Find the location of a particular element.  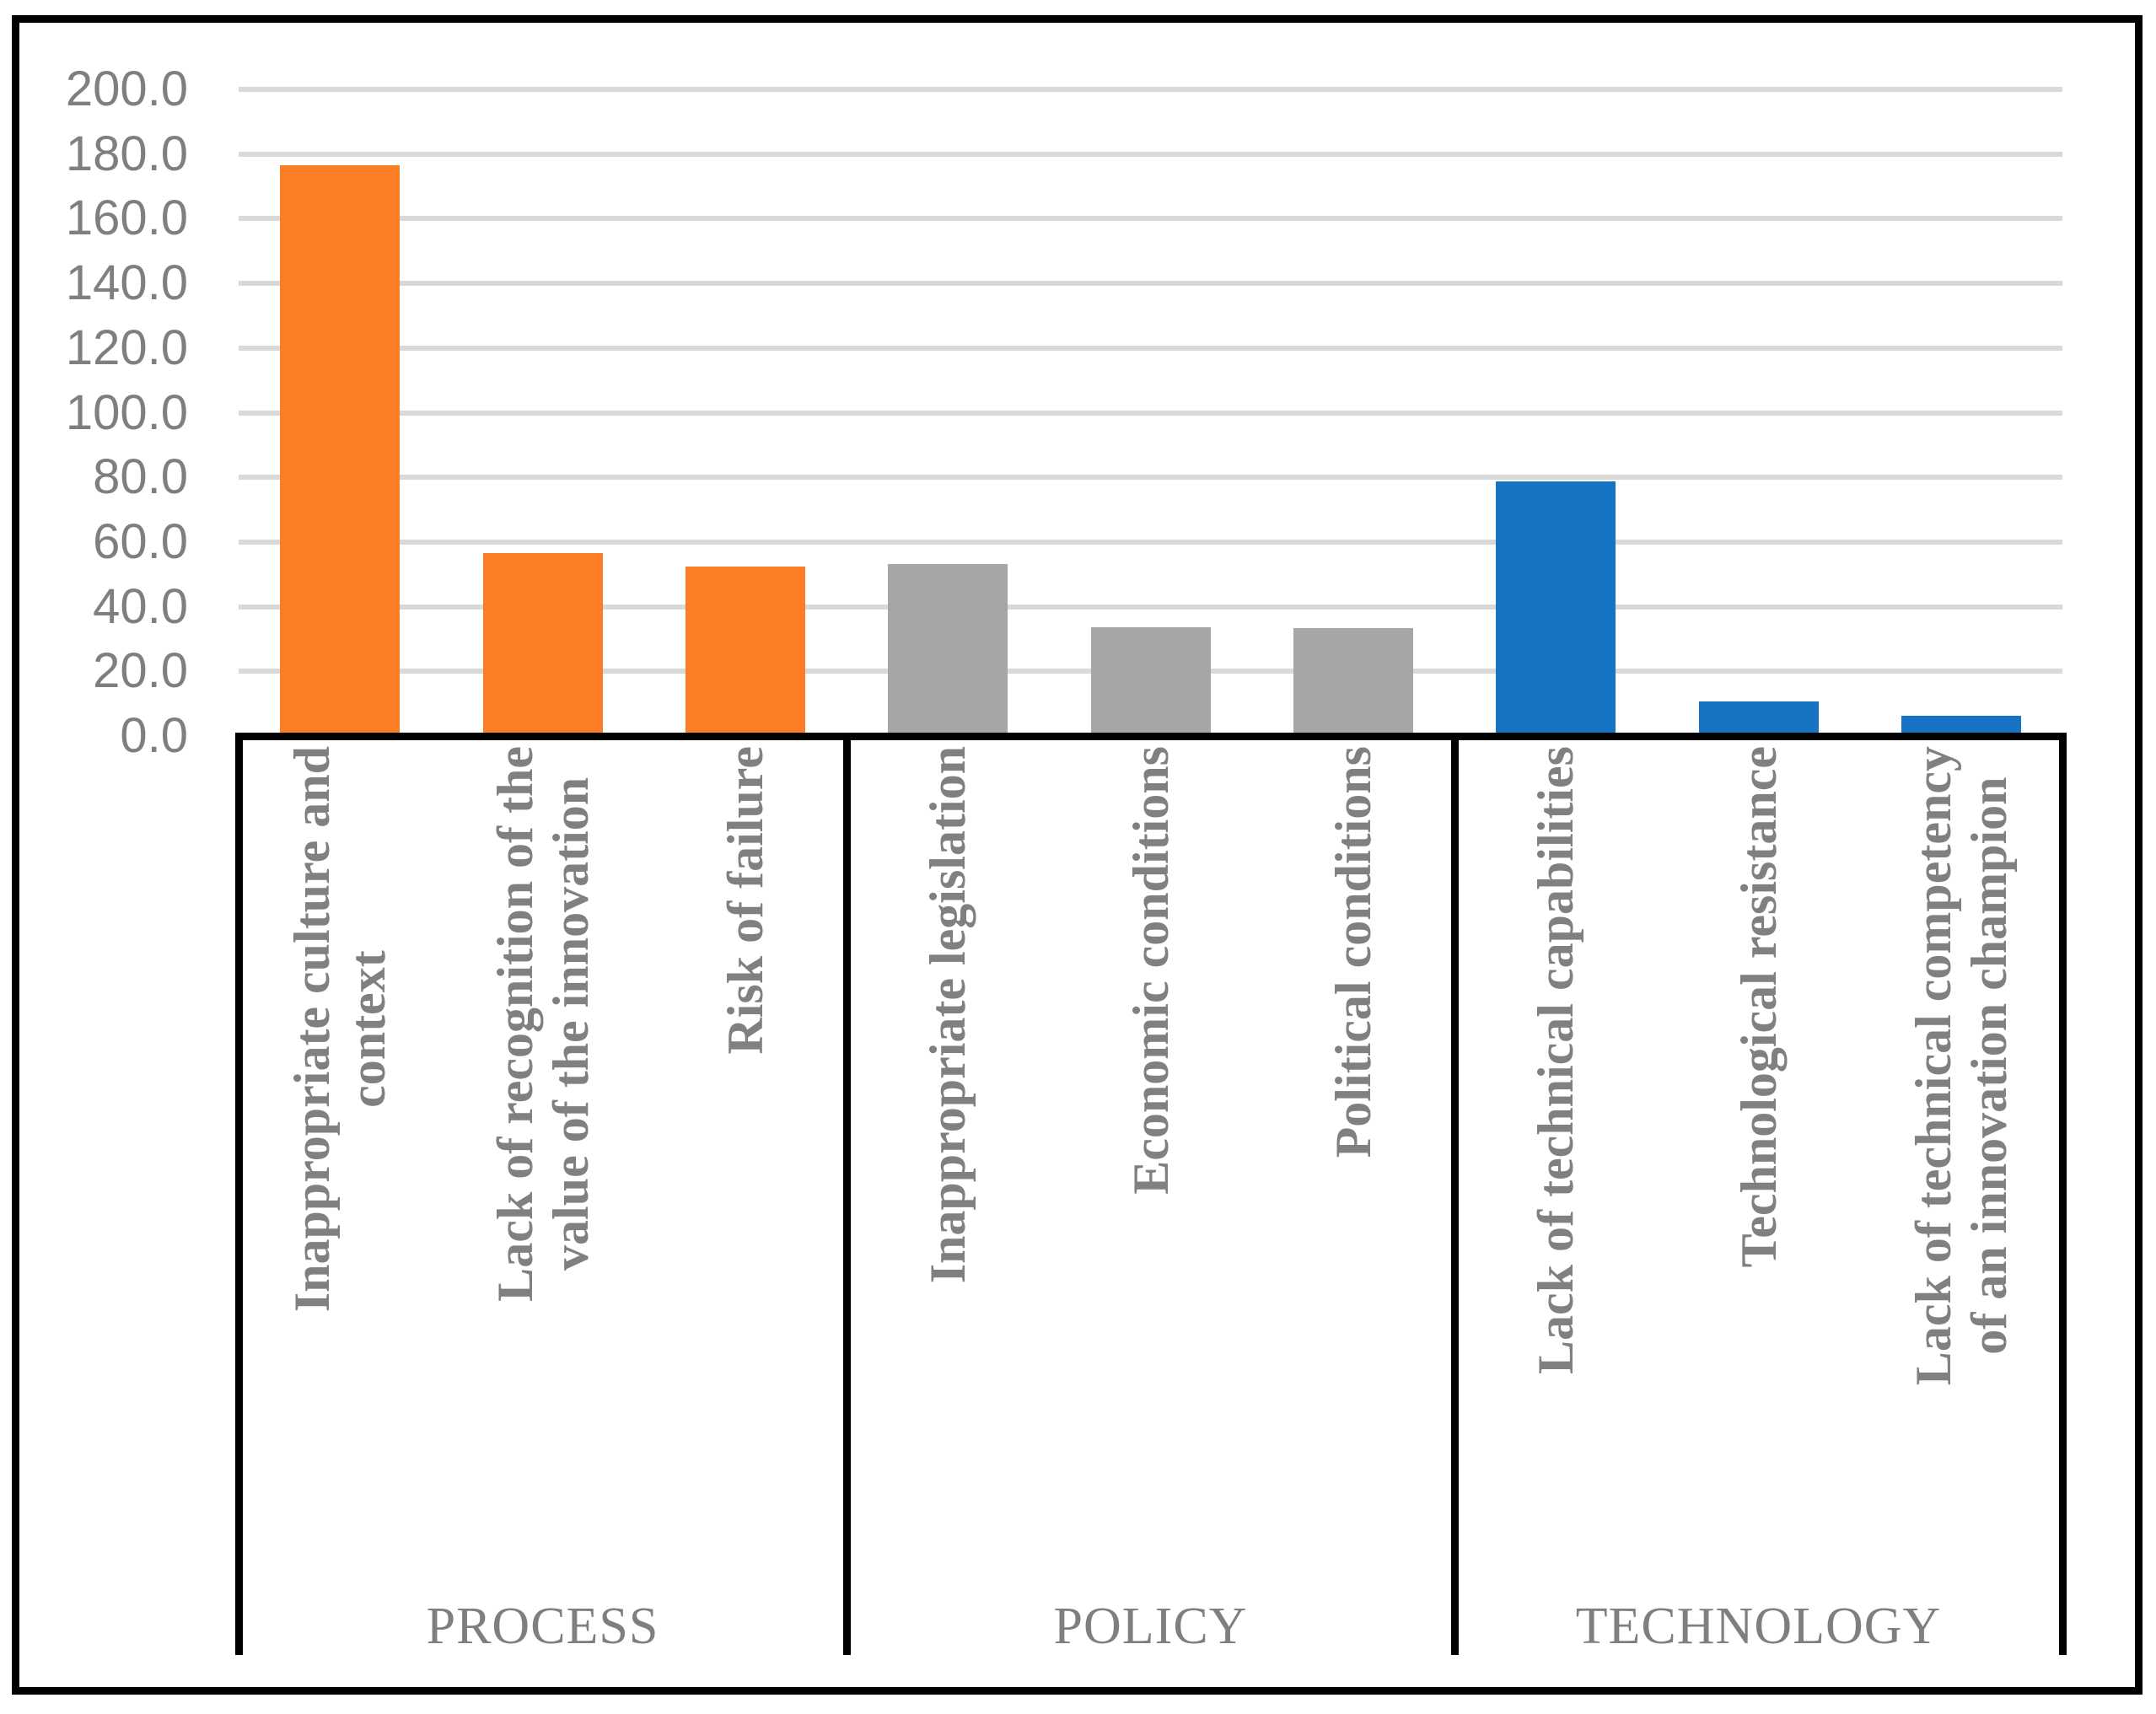

category-label-inappropriate-legislation: Inappropriate legislation is located at coordinates (947, 1159).